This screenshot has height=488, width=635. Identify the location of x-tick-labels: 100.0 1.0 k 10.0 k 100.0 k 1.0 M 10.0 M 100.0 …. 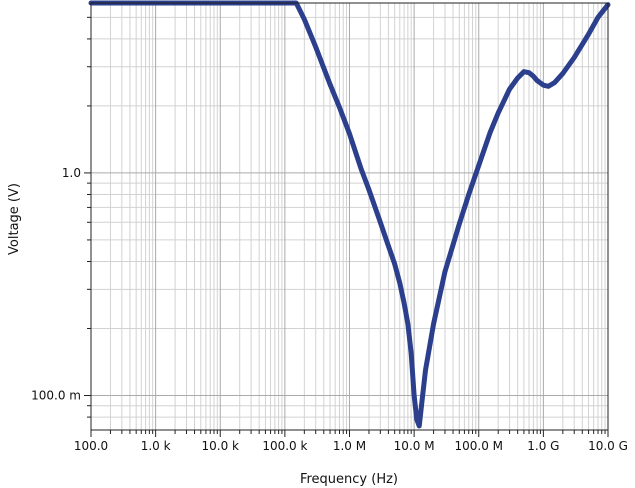
(351, 446).